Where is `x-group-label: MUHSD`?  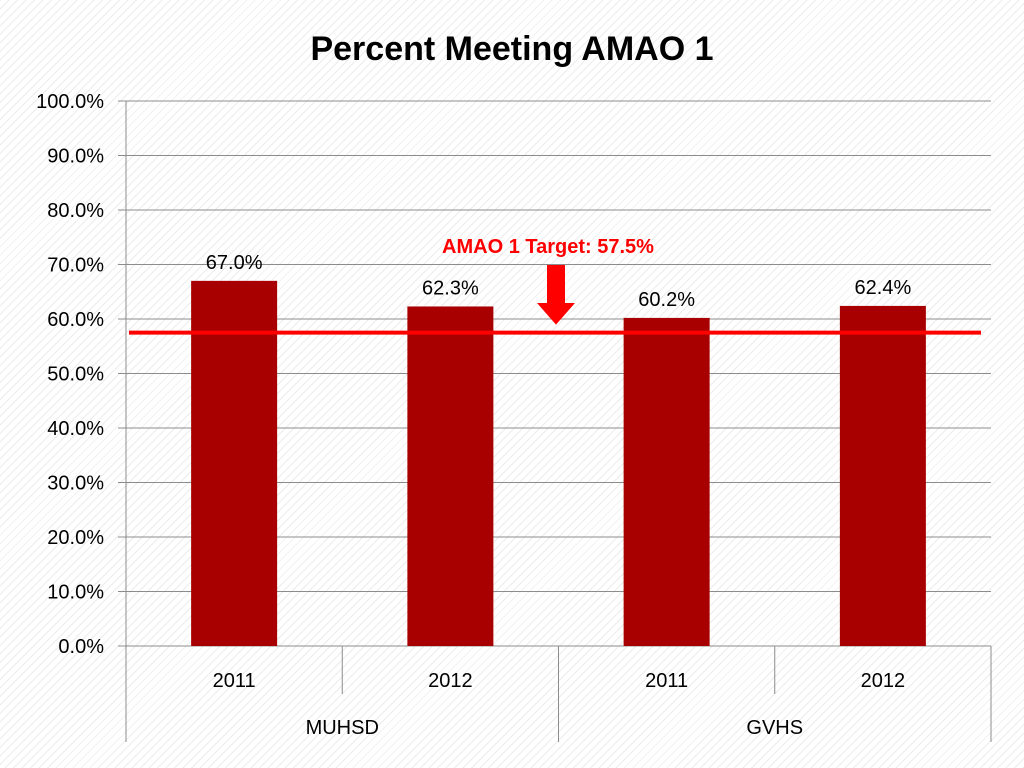 x-group-label: MUHSD is located at coordinates (342, 728).